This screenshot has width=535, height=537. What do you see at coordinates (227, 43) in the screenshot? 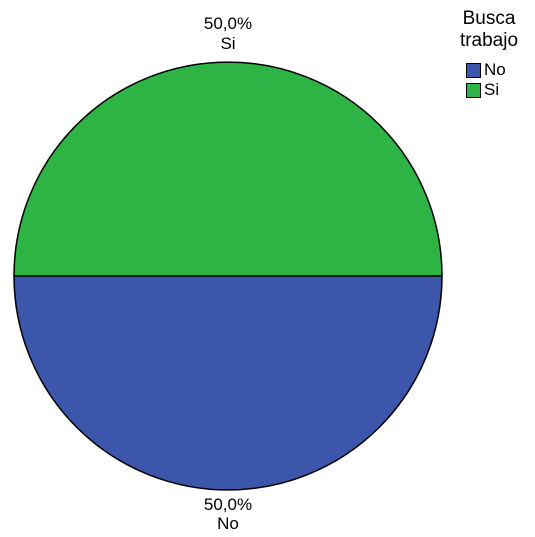
I see `slice-category-label-si: Si` at bounding box center [227, 43].